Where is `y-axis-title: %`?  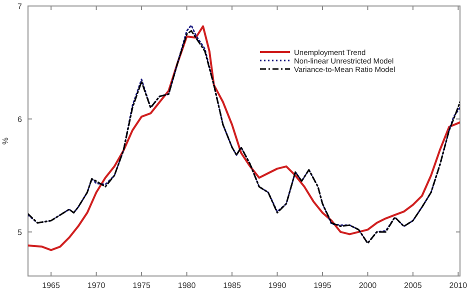 y-axis-title: % is located at coordinates (5, 141).